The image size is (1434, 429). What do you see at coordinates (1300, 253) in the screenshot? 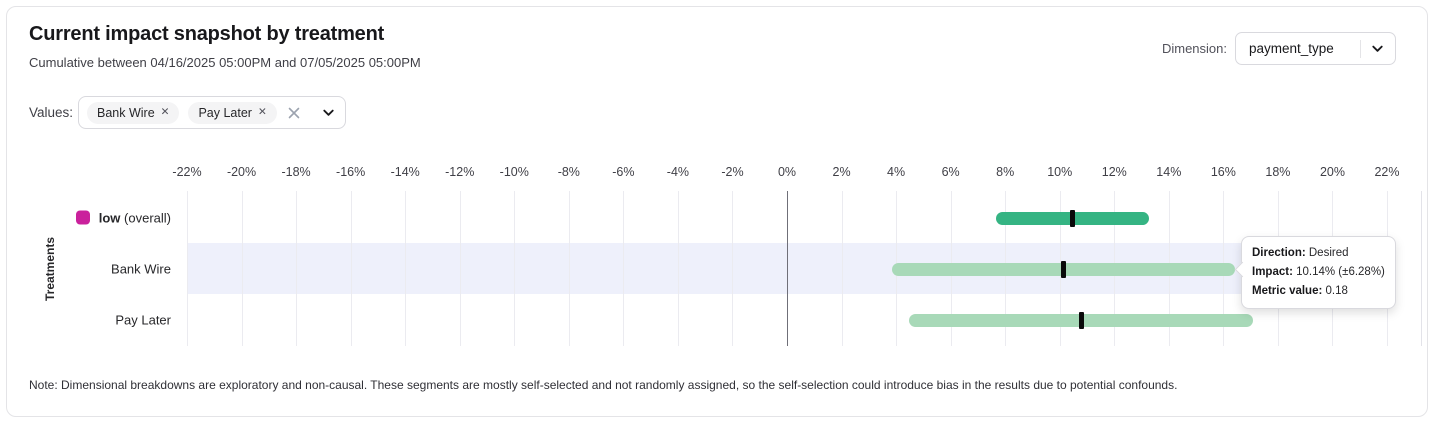
I see `tooltip-direction: Direction: Desired` at bounding box center [1300, 253].